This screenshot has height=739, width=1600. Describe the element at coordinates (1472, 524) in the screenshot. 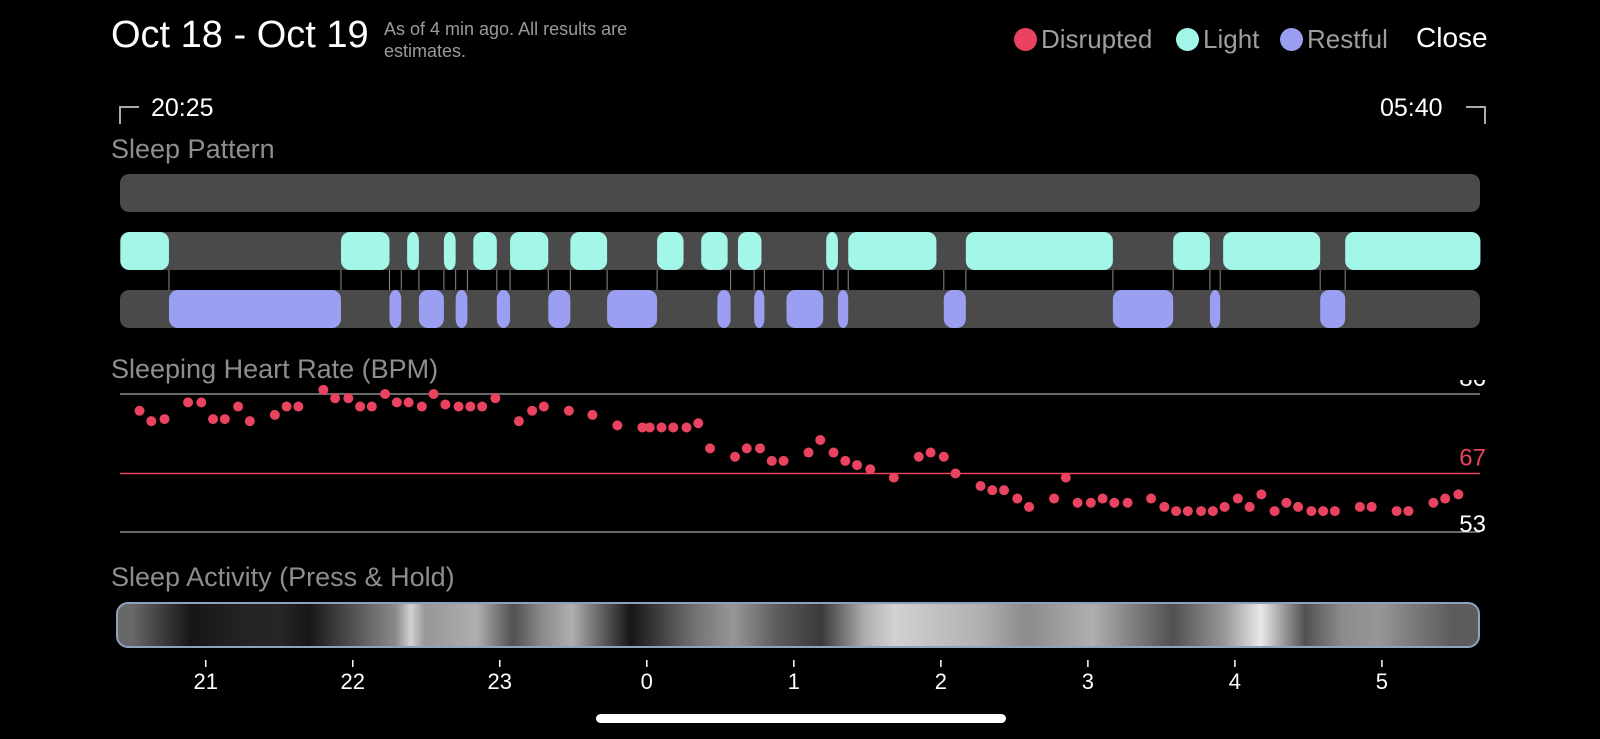

I see `reference-label-53: 53` at that location.